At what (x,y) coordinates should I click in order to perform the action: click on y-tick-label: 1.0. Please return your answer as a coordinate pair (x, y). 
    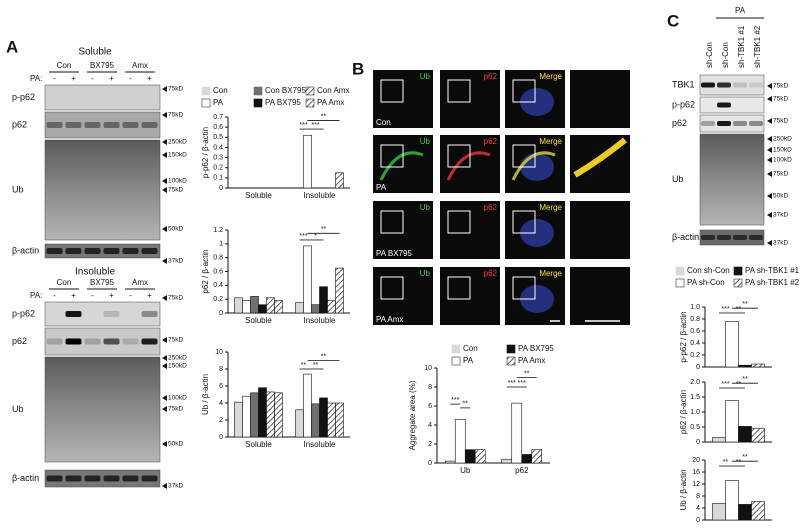
    Looking at the image, I should click on (695, 412).